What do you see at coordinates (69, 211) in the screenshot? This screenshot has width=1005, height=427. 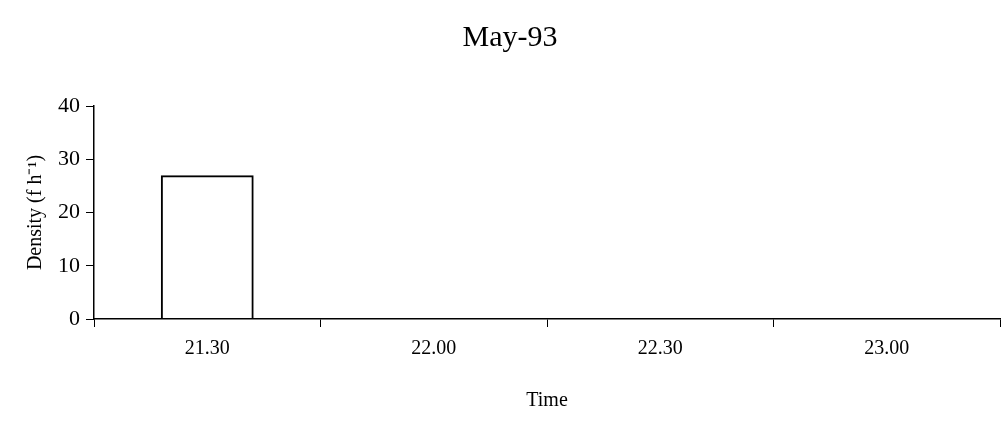 I see `y-tick-label: 20` at bounding box center [69, 211].